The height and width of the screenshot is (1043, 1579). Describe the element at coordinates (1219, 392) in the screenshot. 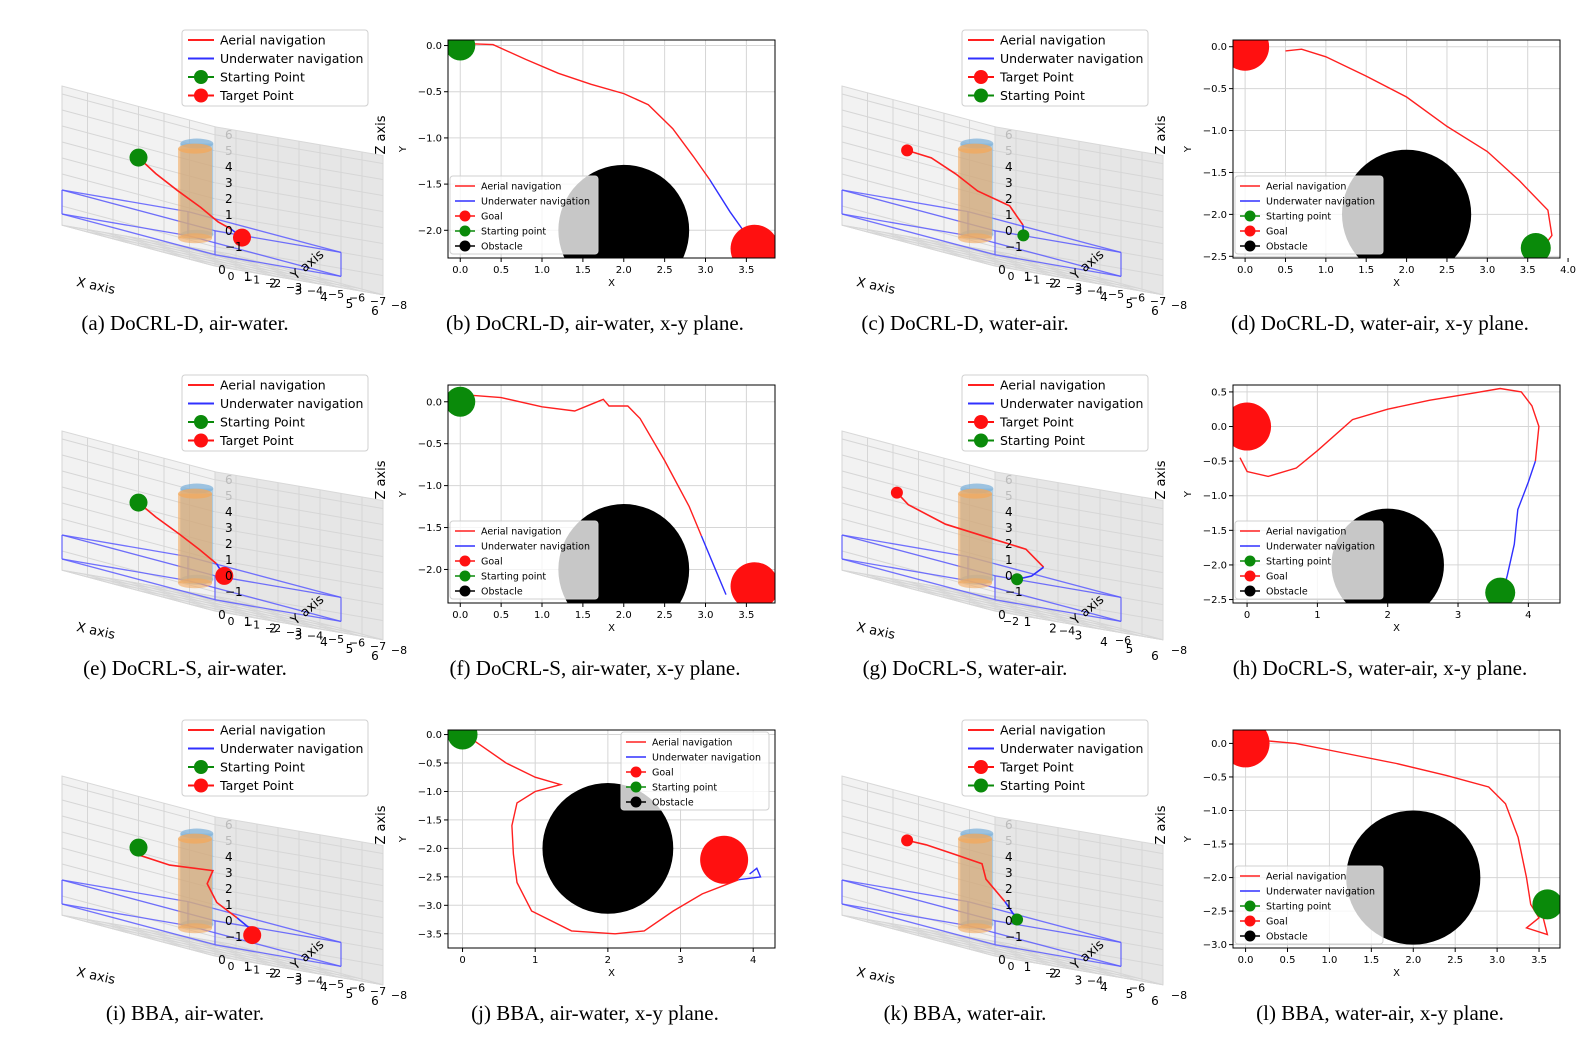

I see `y-tick-label: 0.5` at that location.